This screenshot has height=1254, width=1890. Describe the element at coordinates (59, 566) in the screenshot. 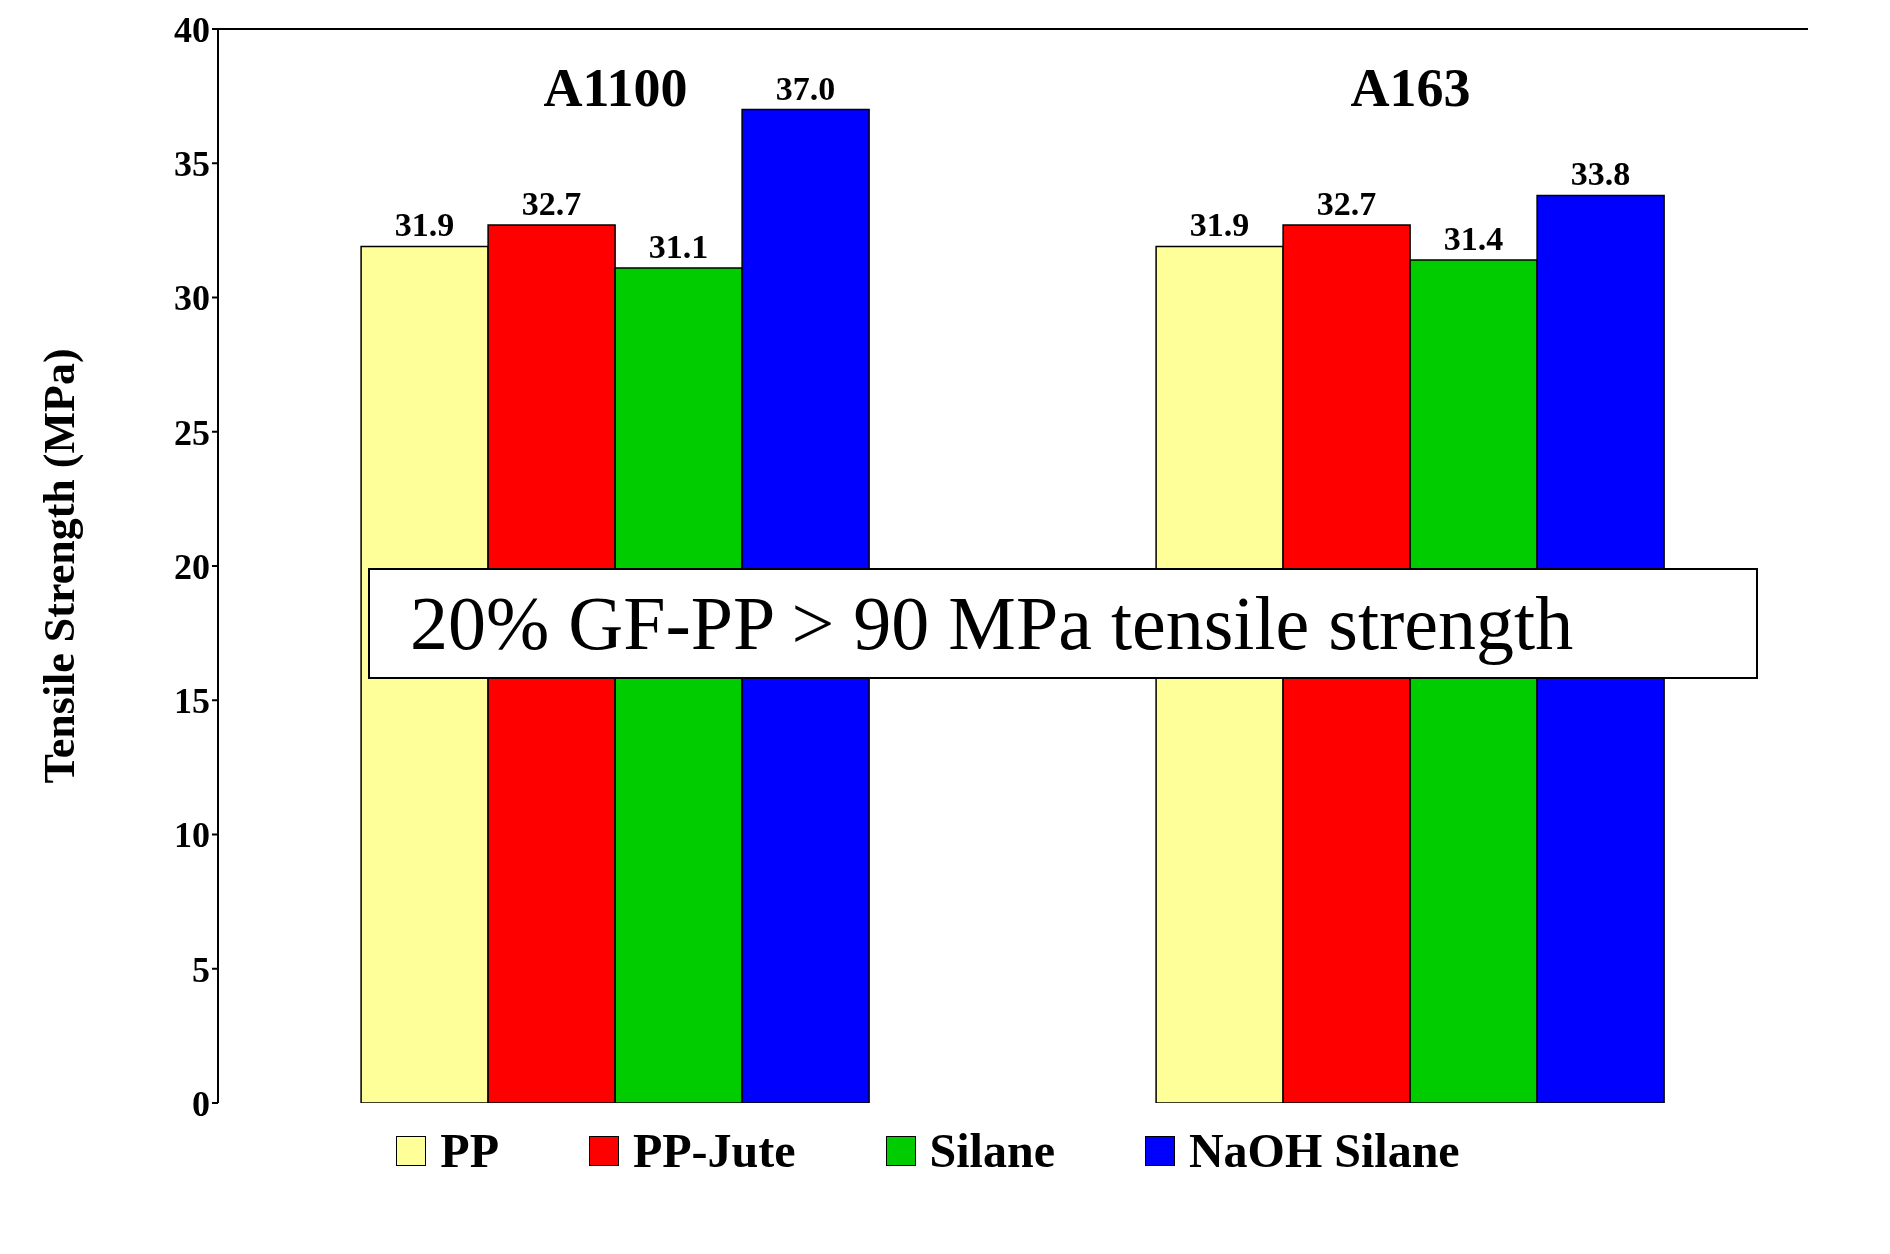

I see `y-axis-title: Tensile Strength (MPa)` at that location.